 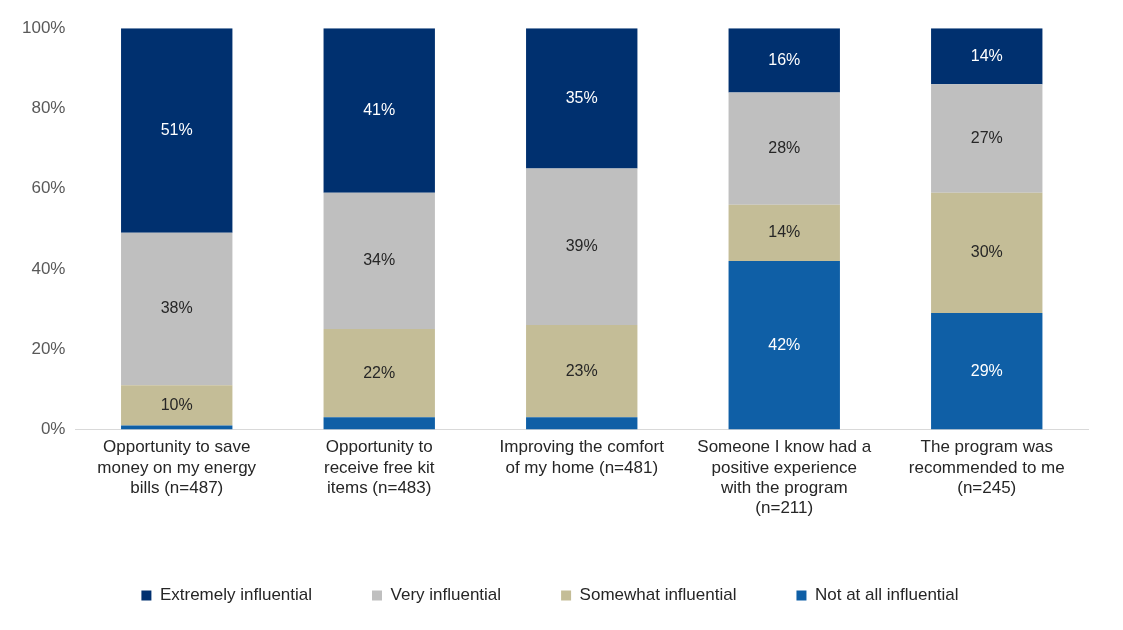 I want to click on legend-label: Very influential, so click(x=446, y=595).